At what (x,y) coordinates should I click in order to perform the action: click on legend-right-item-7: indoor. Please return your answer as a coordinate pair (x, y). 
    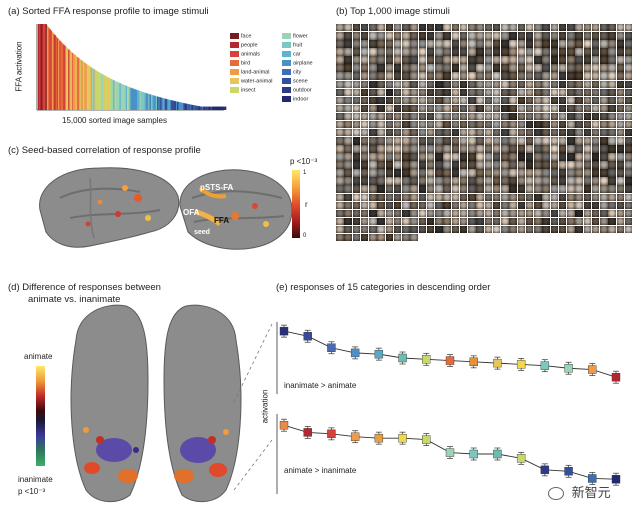
    Looking at the image, I should click on (295, 99).